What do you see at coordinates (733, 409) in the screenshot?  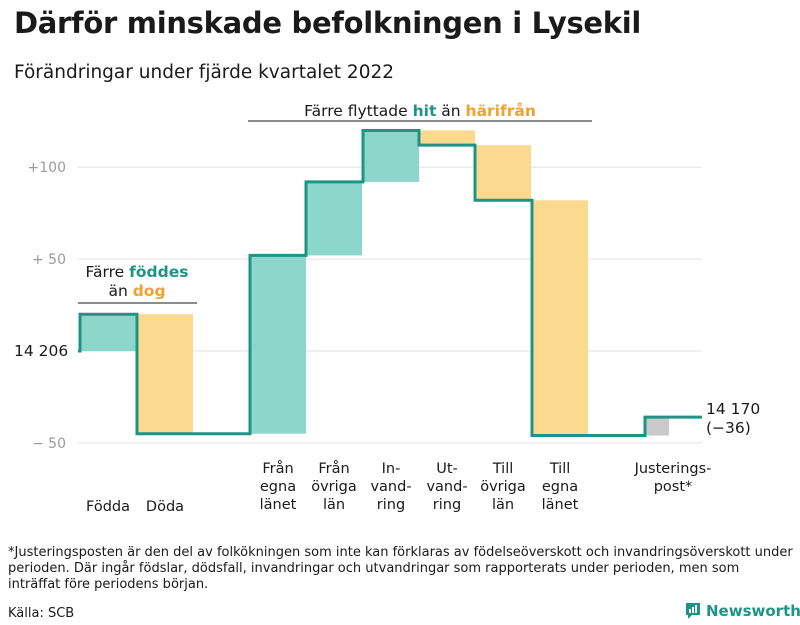 I see `end-value-label: 14 170` at bounding box center [733, 409].